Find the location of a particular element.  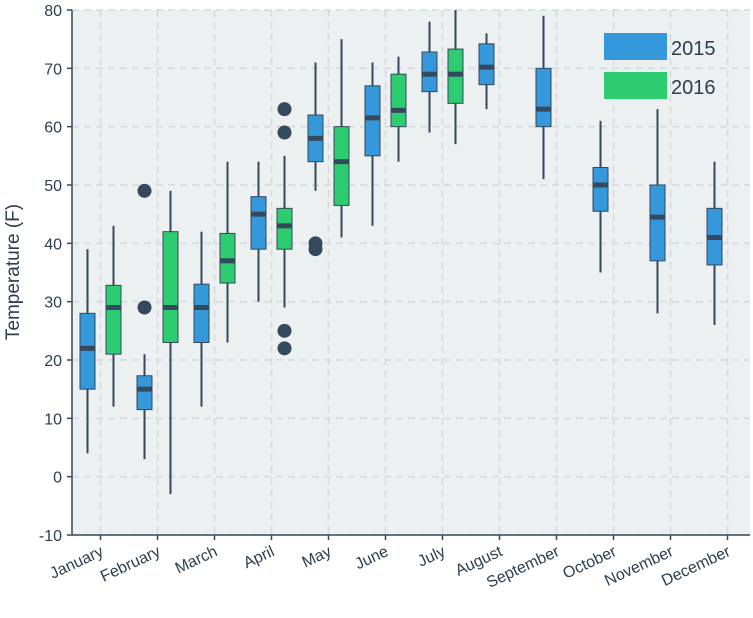

legend-label-2016: 2016 is located at coordinates (693, 88).